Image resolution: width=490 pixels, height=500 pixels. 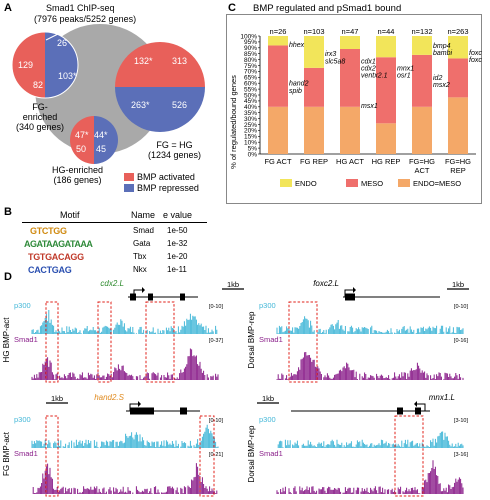 What do you see at coordinates (295, 91) in the screenshot?
I see `gene-annotation: spib` at bounding box center [295, 91].